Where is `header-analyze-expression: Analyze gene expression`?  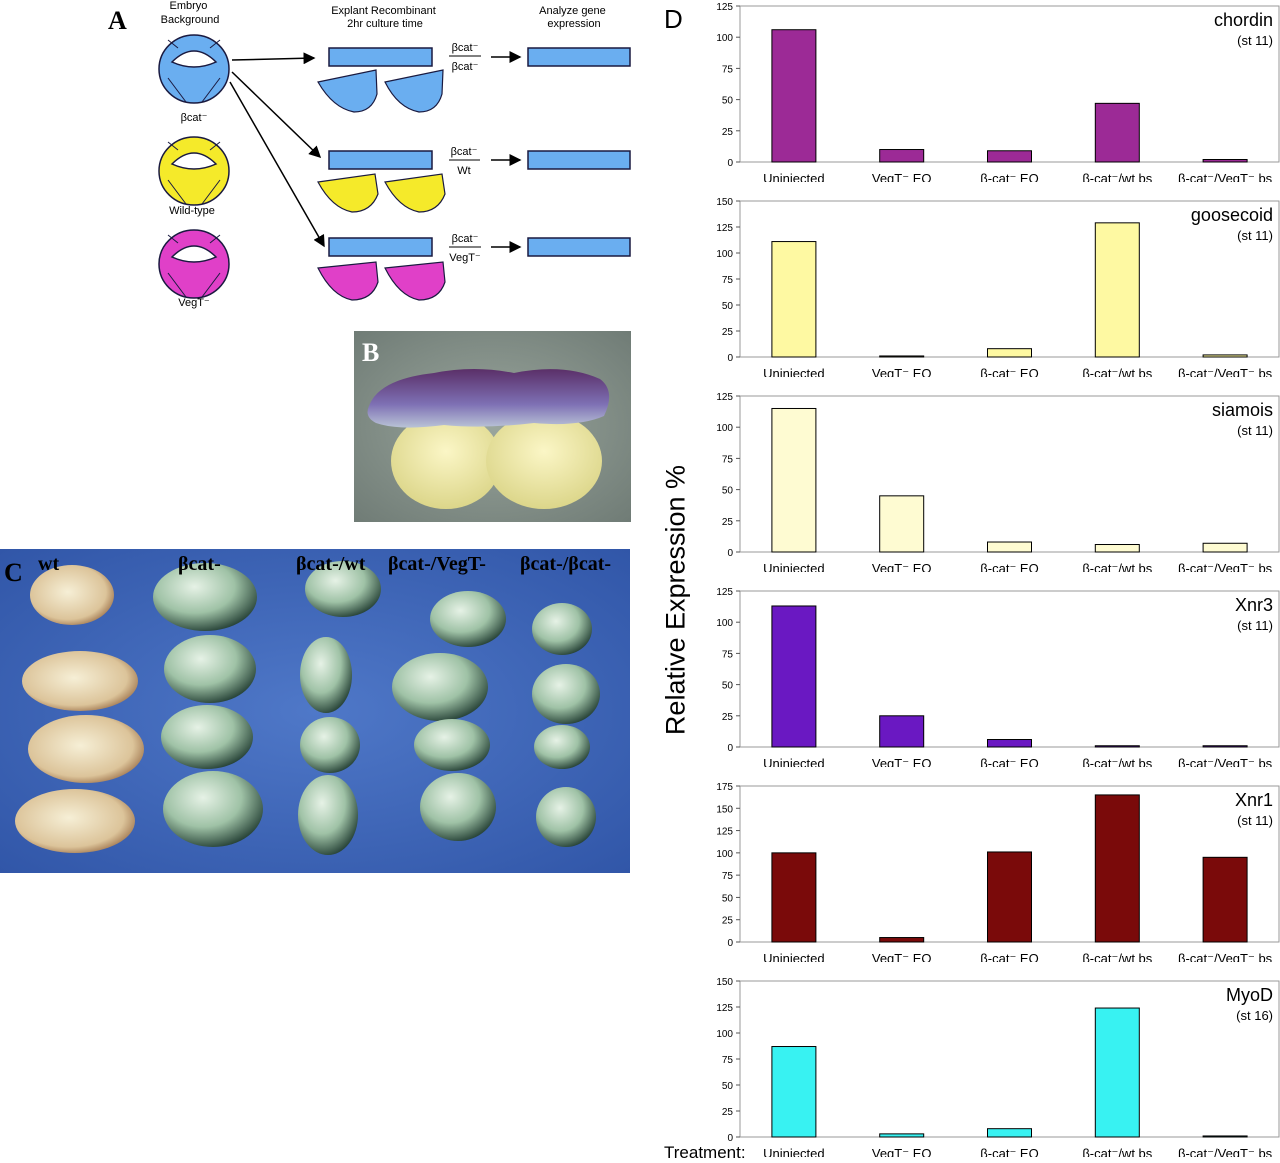 header-analyze-expression: Analyze gene expression is located at coordinates (574, 17).